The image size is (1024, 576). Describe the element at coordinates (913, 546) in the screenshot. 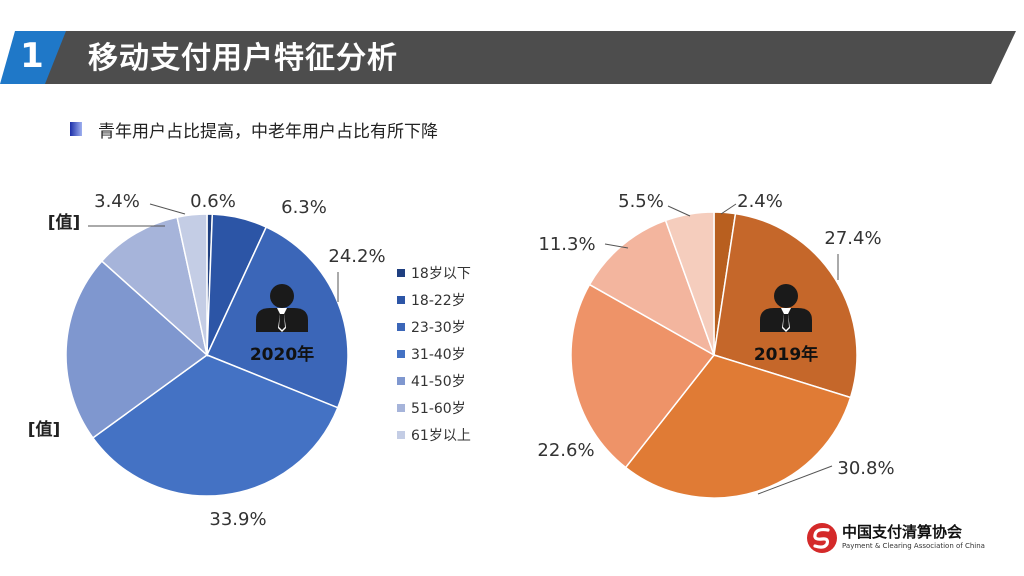

I see `logo-name-en: Payment & Clearing Association of China` at that location.